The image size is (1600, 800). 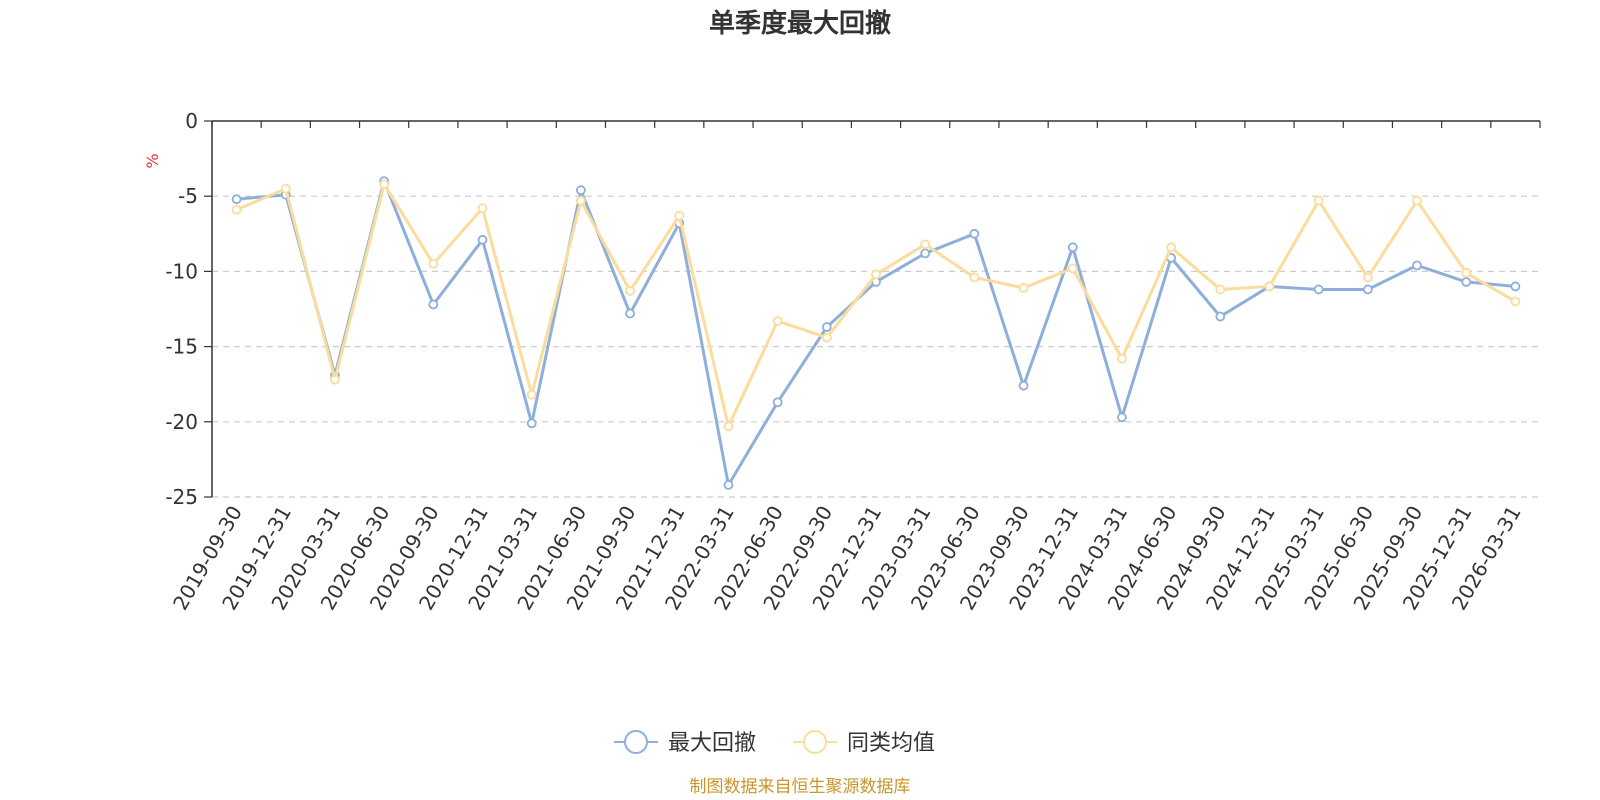 I want to click on y-unit-label: %, so click(x=152, y=160).